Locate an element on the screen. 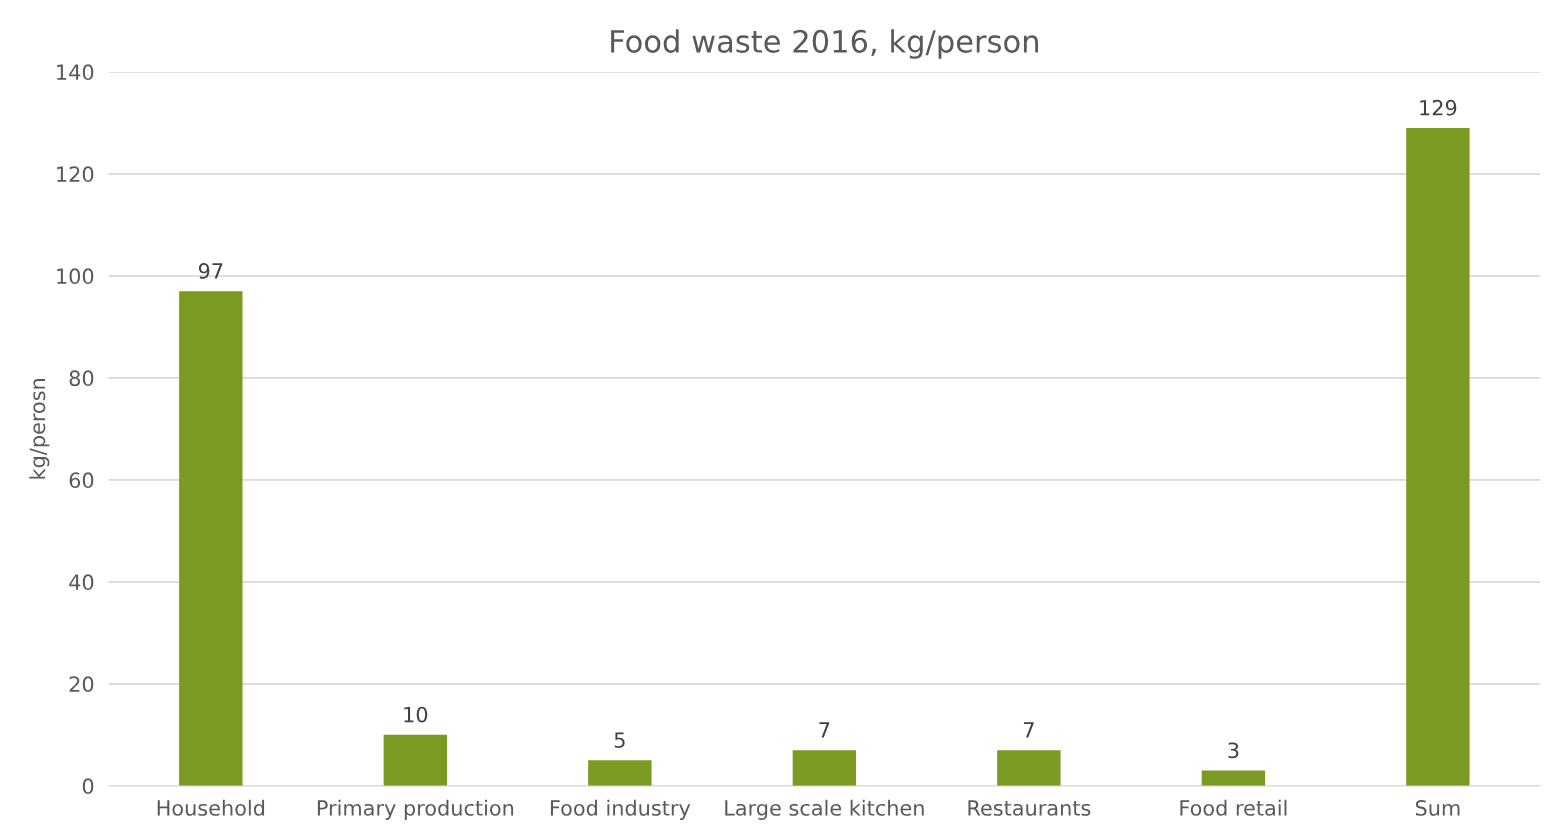  x-tick-label: Primary production is located at coordinates (415, 809).